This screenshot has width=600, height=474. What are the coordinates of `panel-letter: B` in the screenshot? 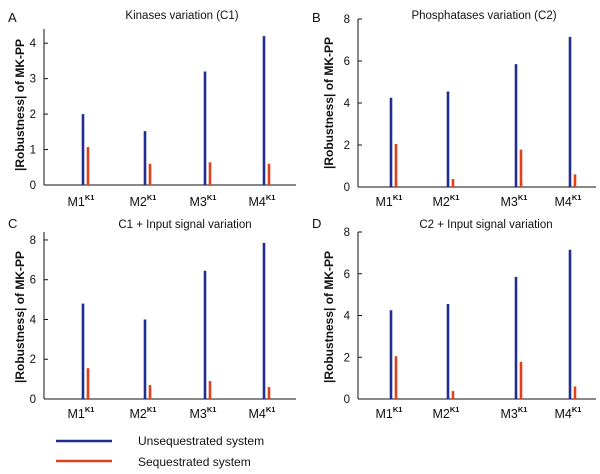 It's located at (316, 17).